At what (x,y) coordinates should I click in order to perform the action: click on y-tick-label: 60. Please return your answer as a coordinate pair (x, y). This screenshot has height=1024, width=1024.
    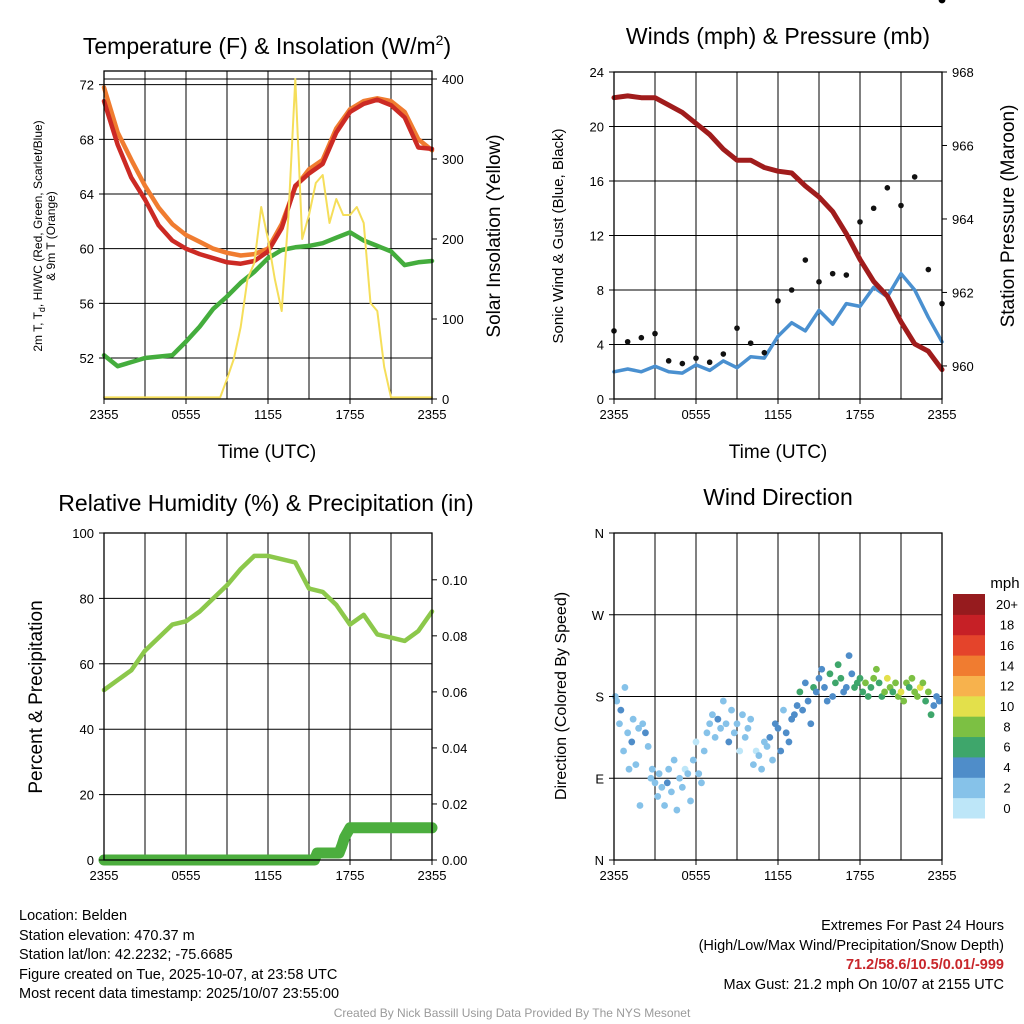
    Looking at the image, I should click on (87, 664).